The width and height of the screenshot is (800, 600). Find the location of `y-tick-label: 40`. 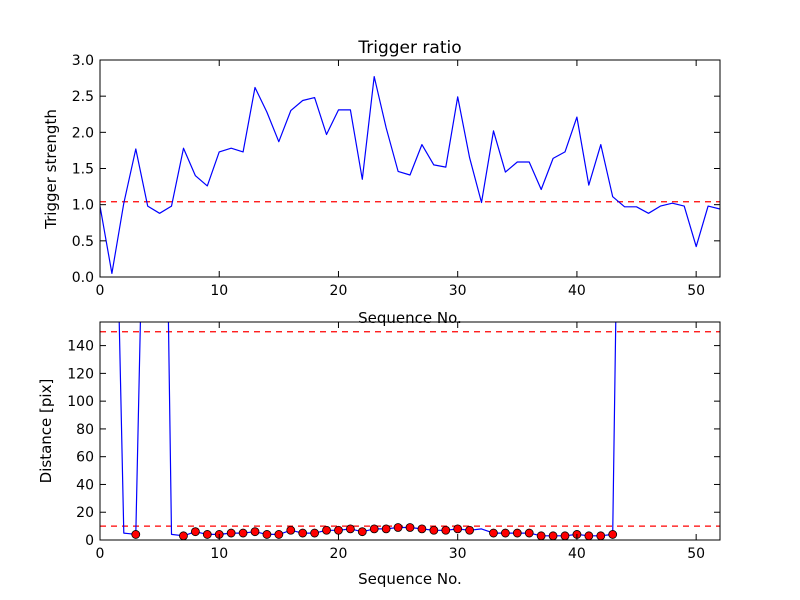

y-tick-label: 40 is located at coordinates (85, 485).